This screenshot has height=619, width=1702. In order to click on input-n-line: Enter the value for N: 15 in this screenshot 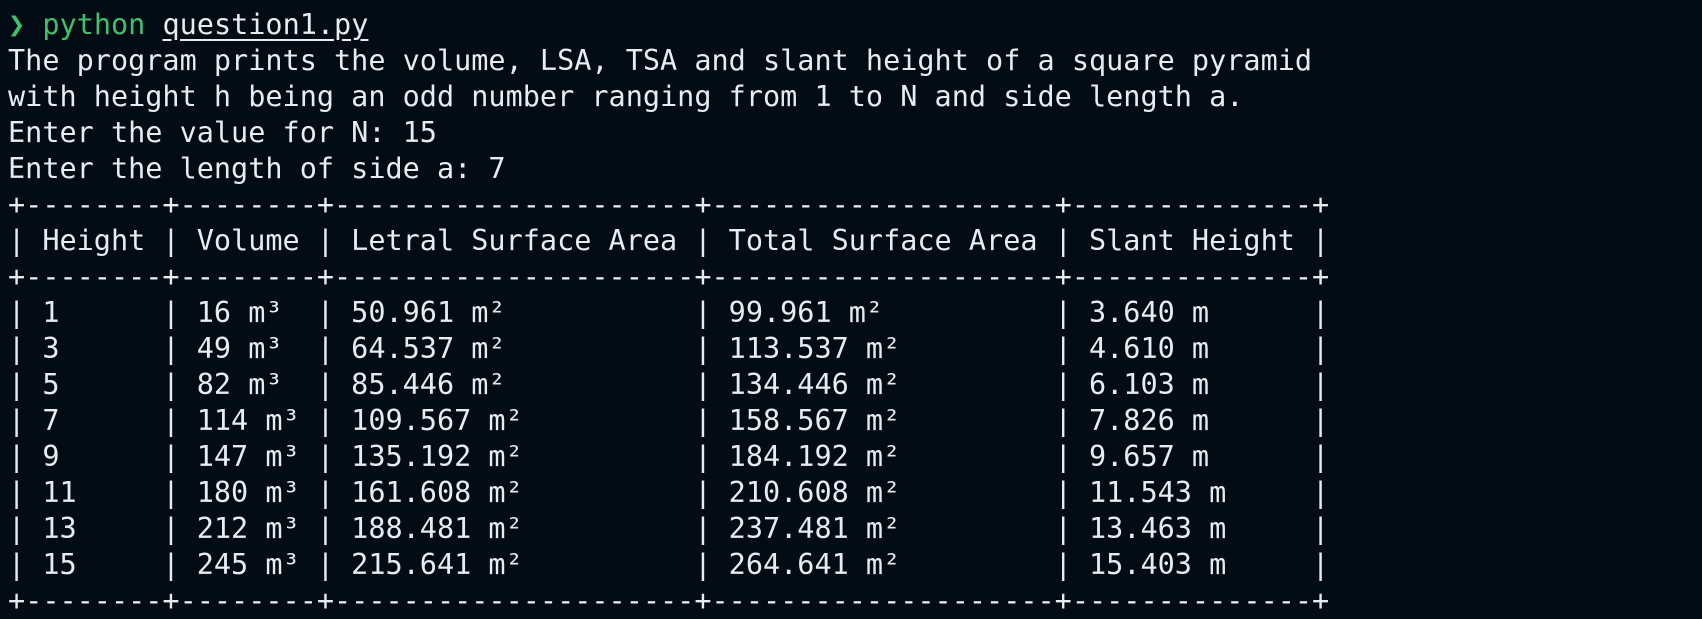, I will do `click(222, 132)`.